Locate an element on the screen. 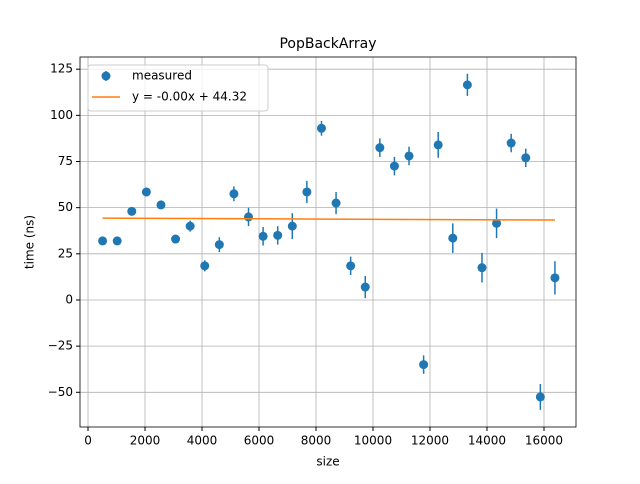  x-tick-label: 8000 is located at coordinates (316, 441).